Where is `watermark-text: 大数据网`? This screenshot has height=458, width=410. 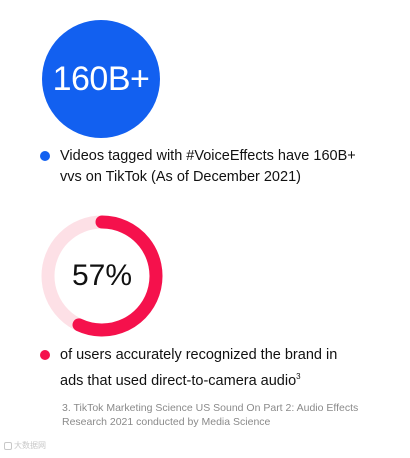
watermark-text: 大数据网 is located at coordinates (30, 445).